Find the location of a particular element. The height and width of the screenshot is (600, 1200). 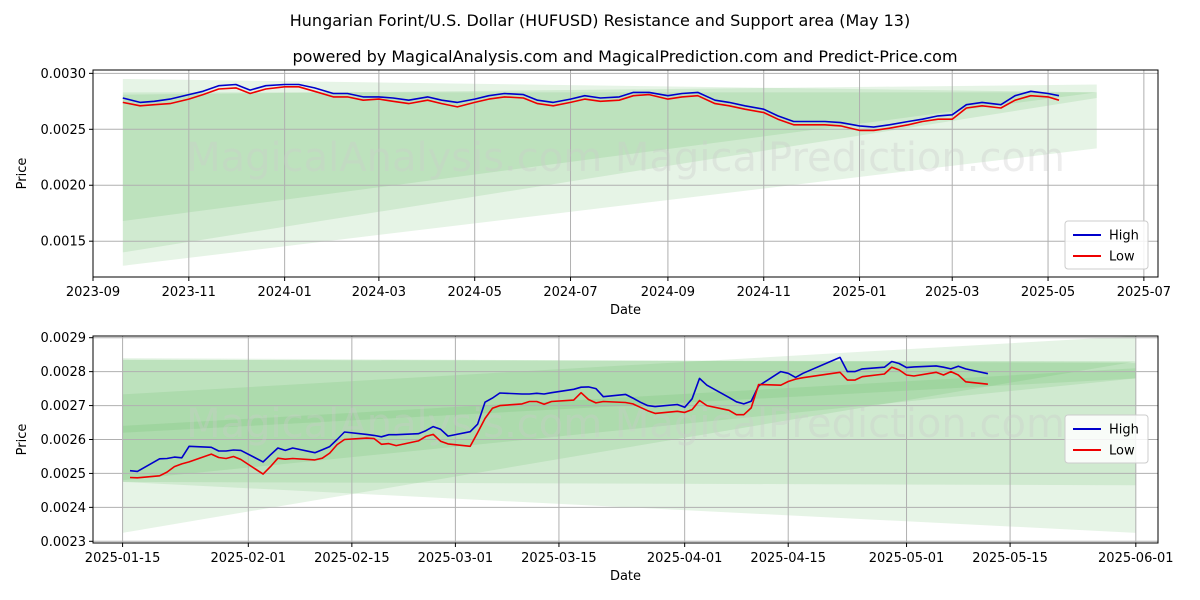

y-tick-label: 0.0024 is located at coordinates (64, 508).